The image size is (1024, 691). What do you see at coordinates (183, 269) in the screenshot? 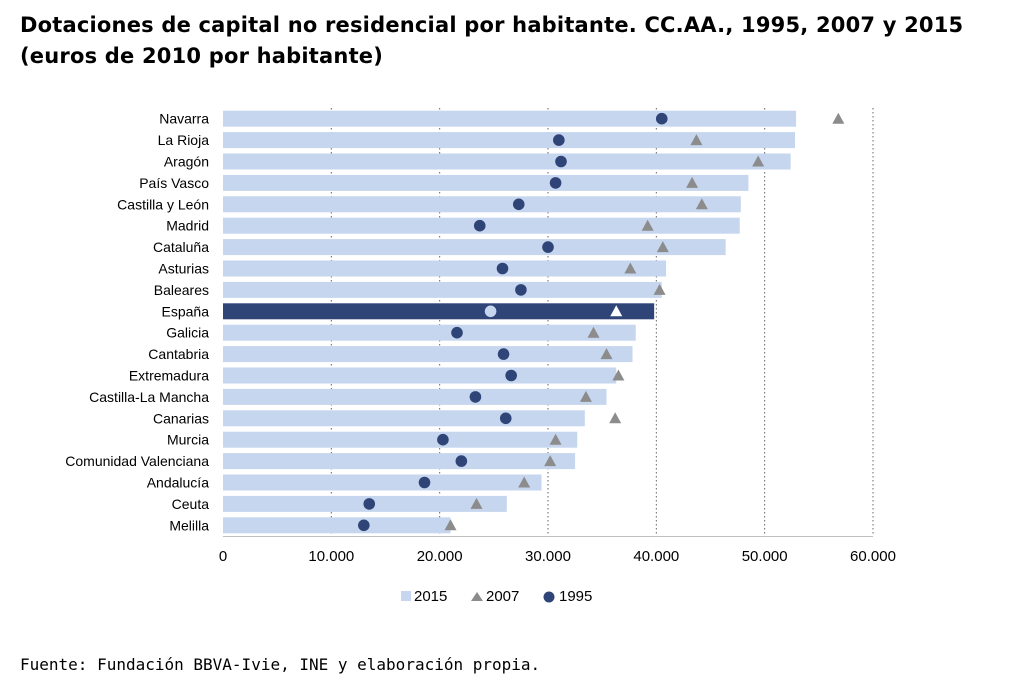
I see `category-label: Asturias` at bounding box center [183, 269].